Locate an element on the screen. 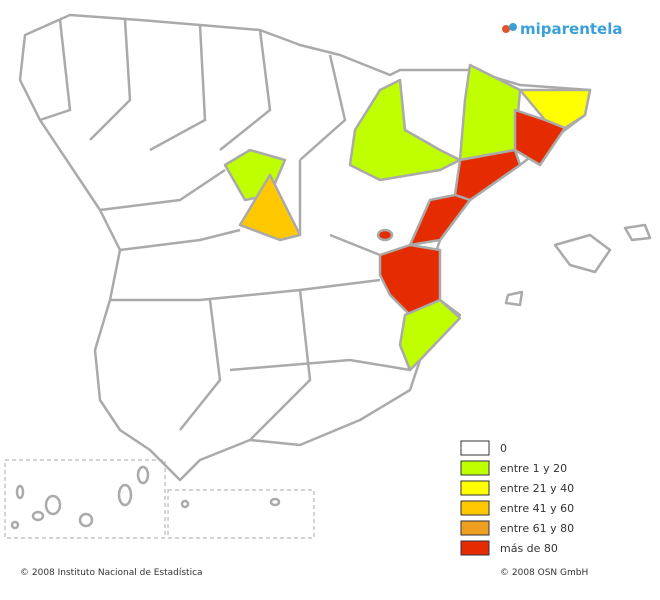 The height and width of the screenshot is (600, 660). logo: miparentela is located at coordinates (562, 29).